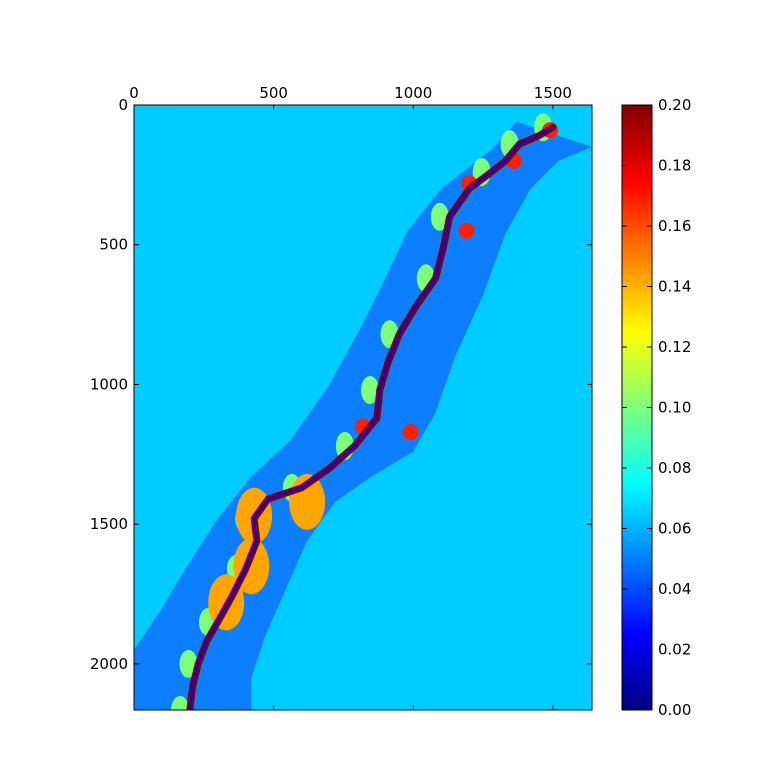 Image resolution: width=768 pixels, height=781 pixels. I want to click on y-tick-label: 2000, so click(109, 664).